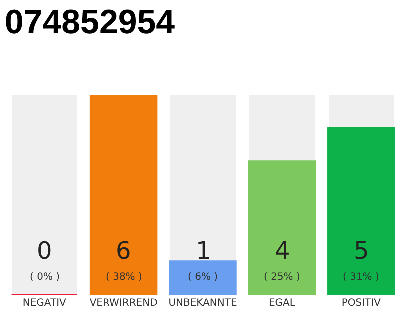 This screenshot has height=320, width=410. What do you see at coordinates (203, 303) in the screenshot?
I see `x-tick-label: UNBEKANNTE` at bounding box center [203, 303].